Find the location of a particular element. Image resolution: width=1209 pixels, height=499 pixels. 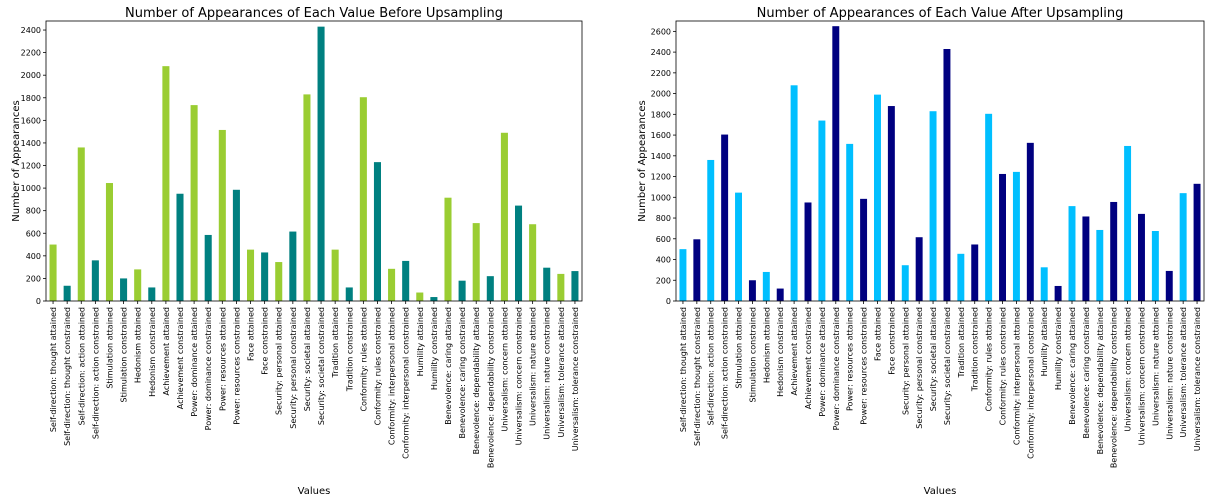

y-tick-label: 1000 is located at coordinates (31, 188).